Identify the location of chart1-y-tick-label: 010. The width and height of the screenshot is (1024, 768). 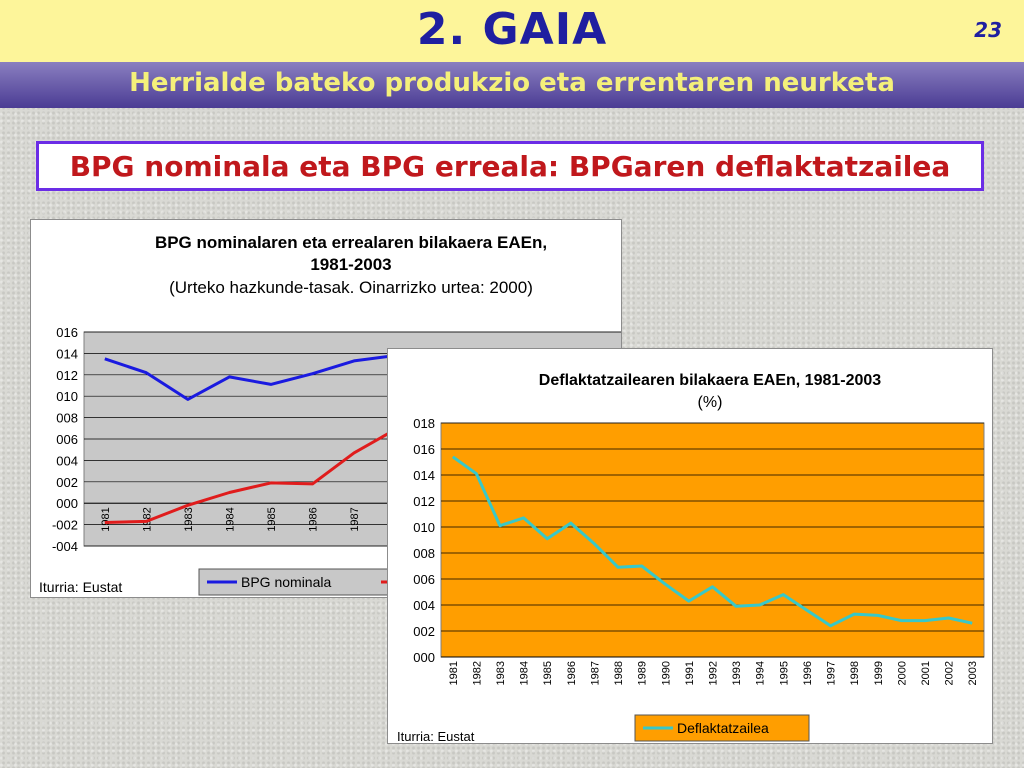
(67, 396).